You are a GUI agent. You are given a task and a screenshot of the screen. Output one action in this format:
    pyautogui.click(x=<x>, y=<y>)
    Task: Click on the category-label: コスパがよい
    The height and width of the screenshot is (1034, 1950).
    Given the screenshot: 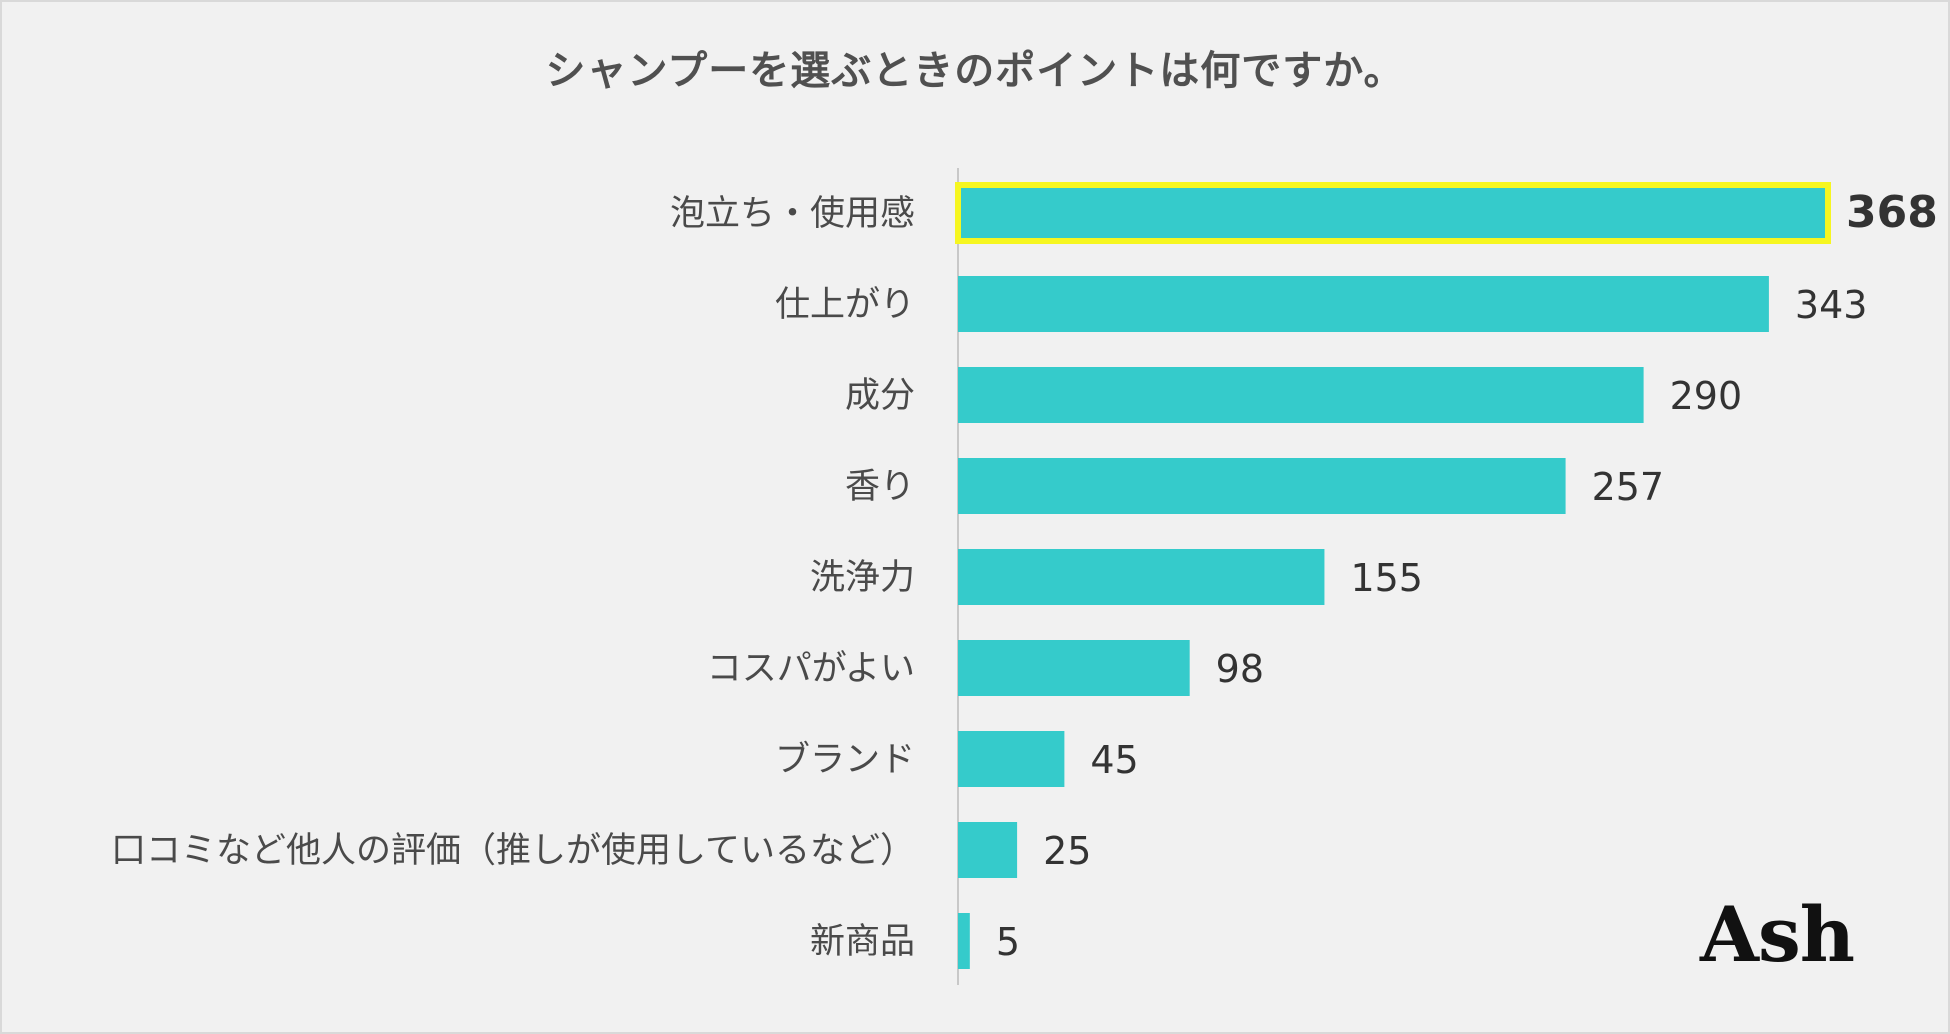 What is the action you would take?
    pyautogui.click(x=811, y=669)
    